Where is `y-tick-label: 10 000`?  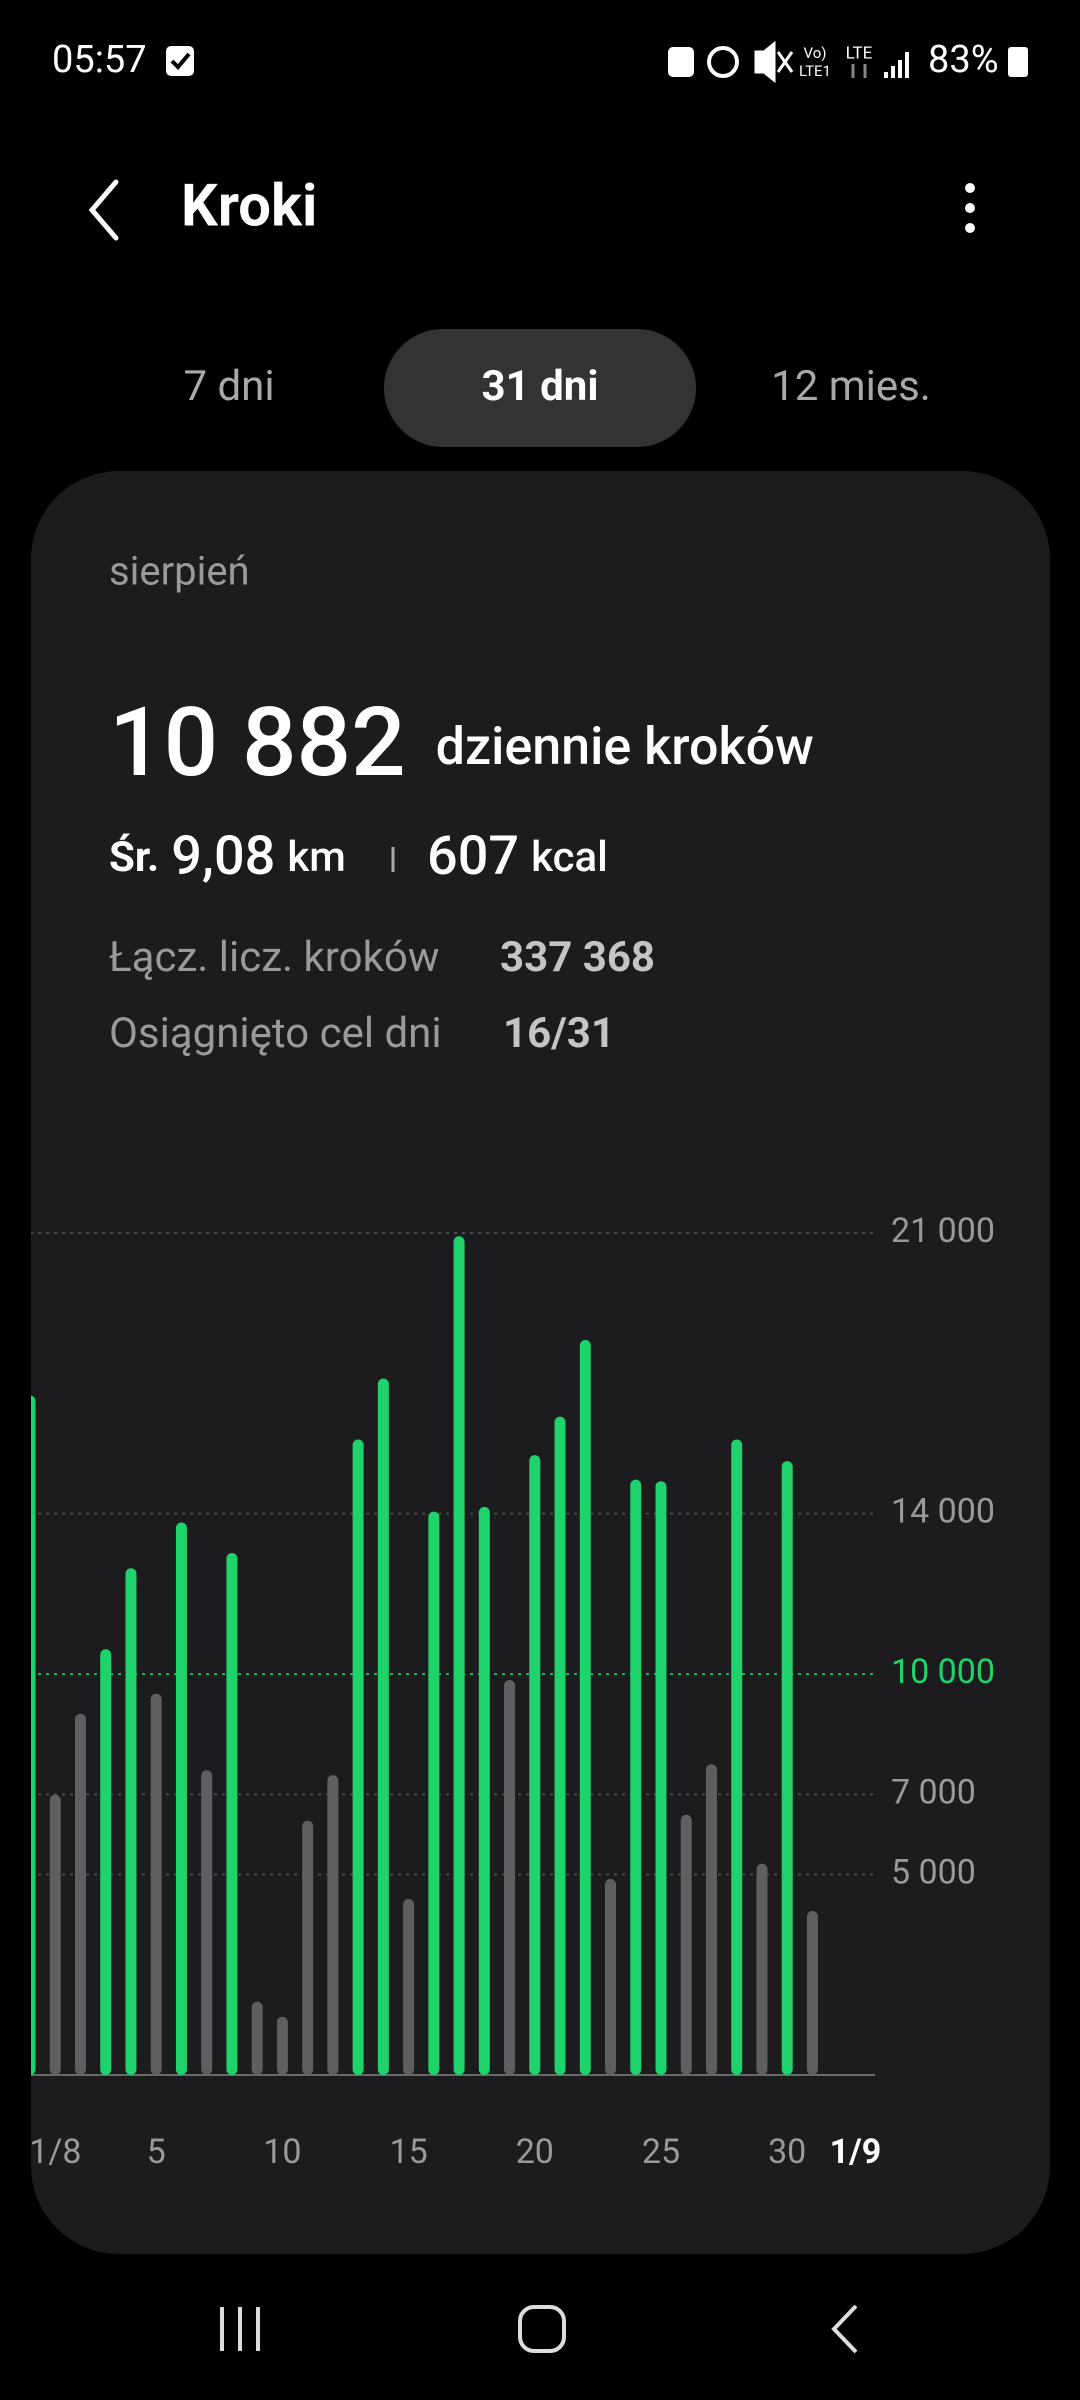 y-tick-label: 10 000 is located at coordinates (943, 1672).